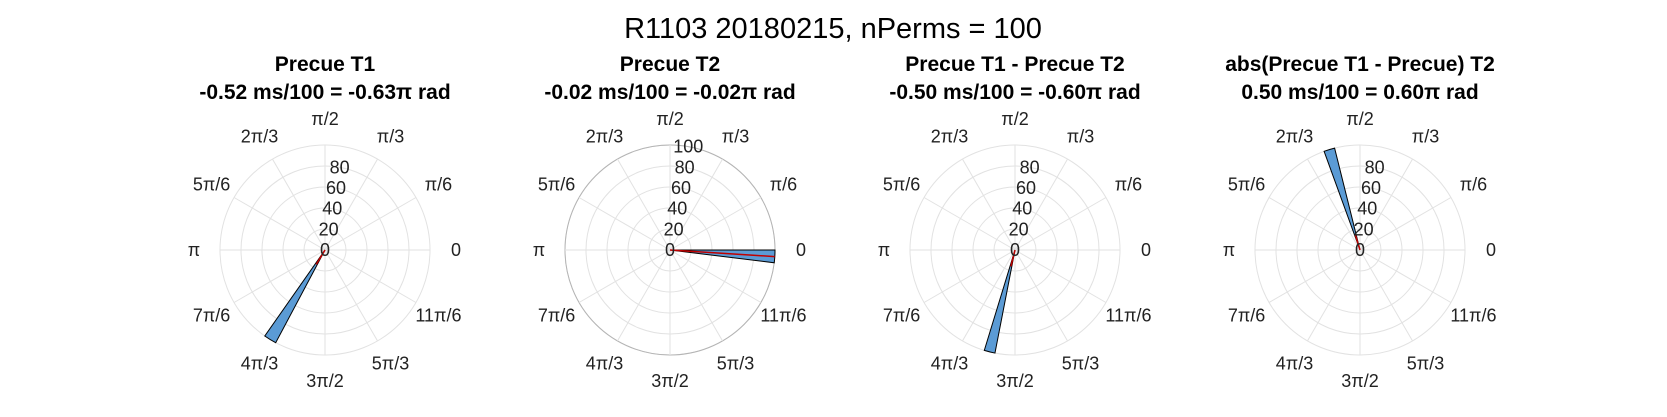  What do you see at coordinates (1014, 92) in the screenshot?
I see `panel-subtitle: -0.50 ms/100 = -0.60π rad` at bounding box center [1014, 92].